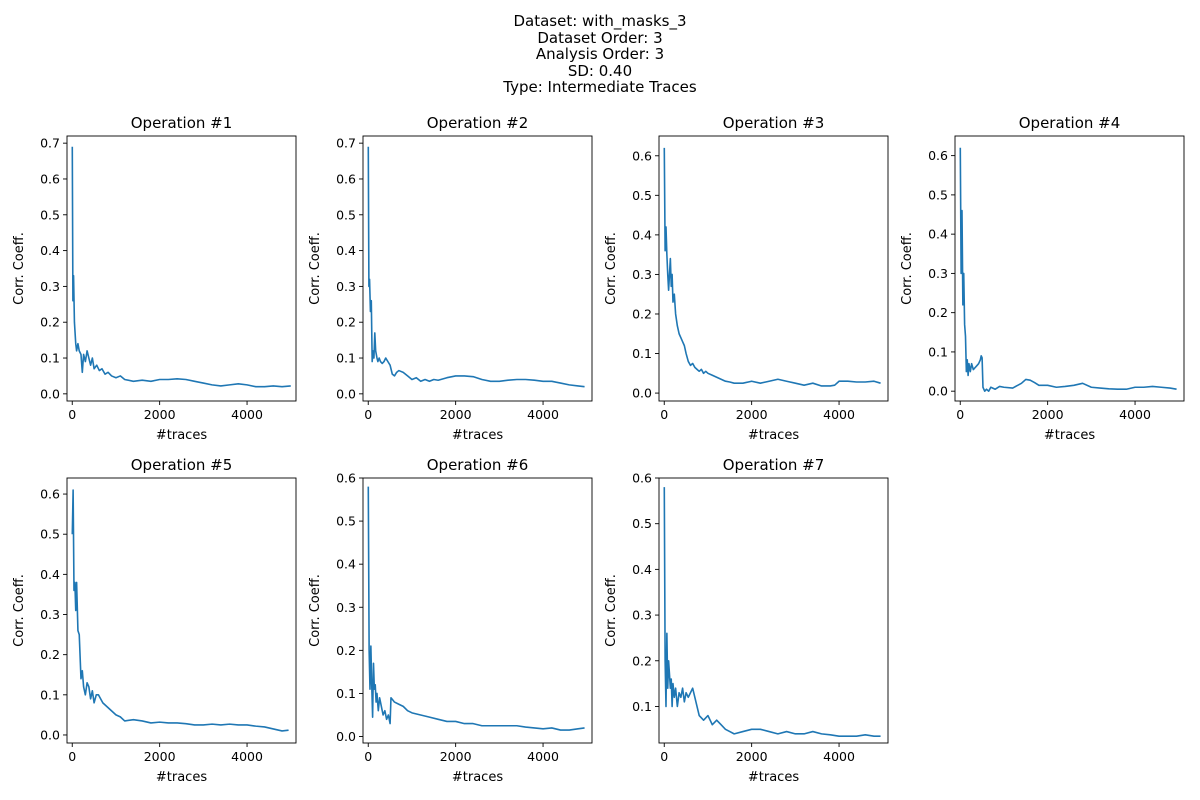  I want to click on suptitle-line-dataset-order: Dataset Order: 3, so click(600, 37).